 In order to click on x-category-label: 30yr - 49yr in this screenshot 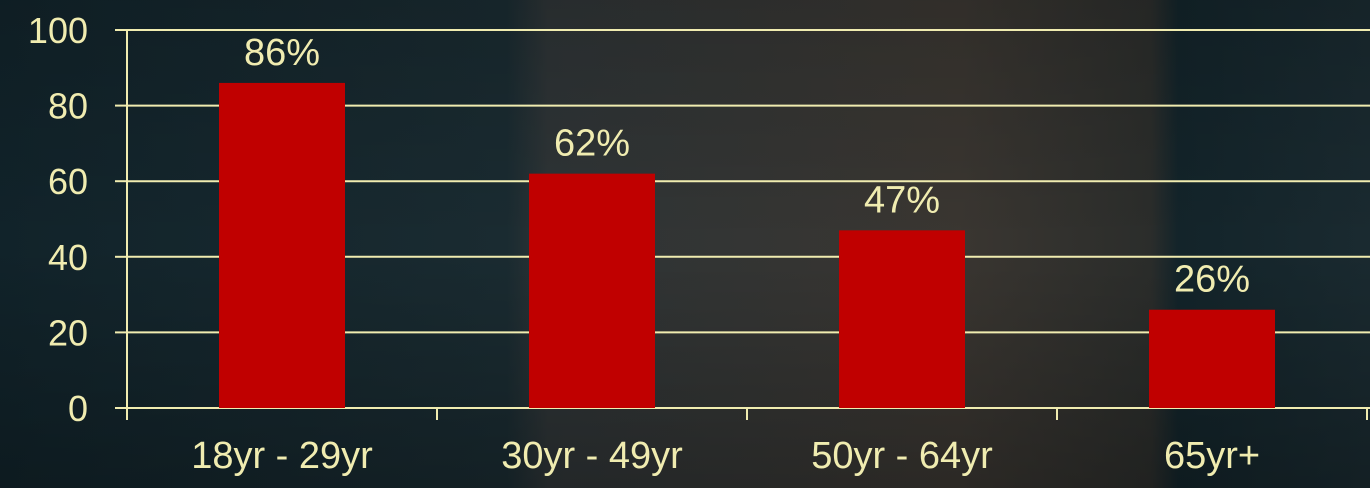, I will do `click(592, 456)`.